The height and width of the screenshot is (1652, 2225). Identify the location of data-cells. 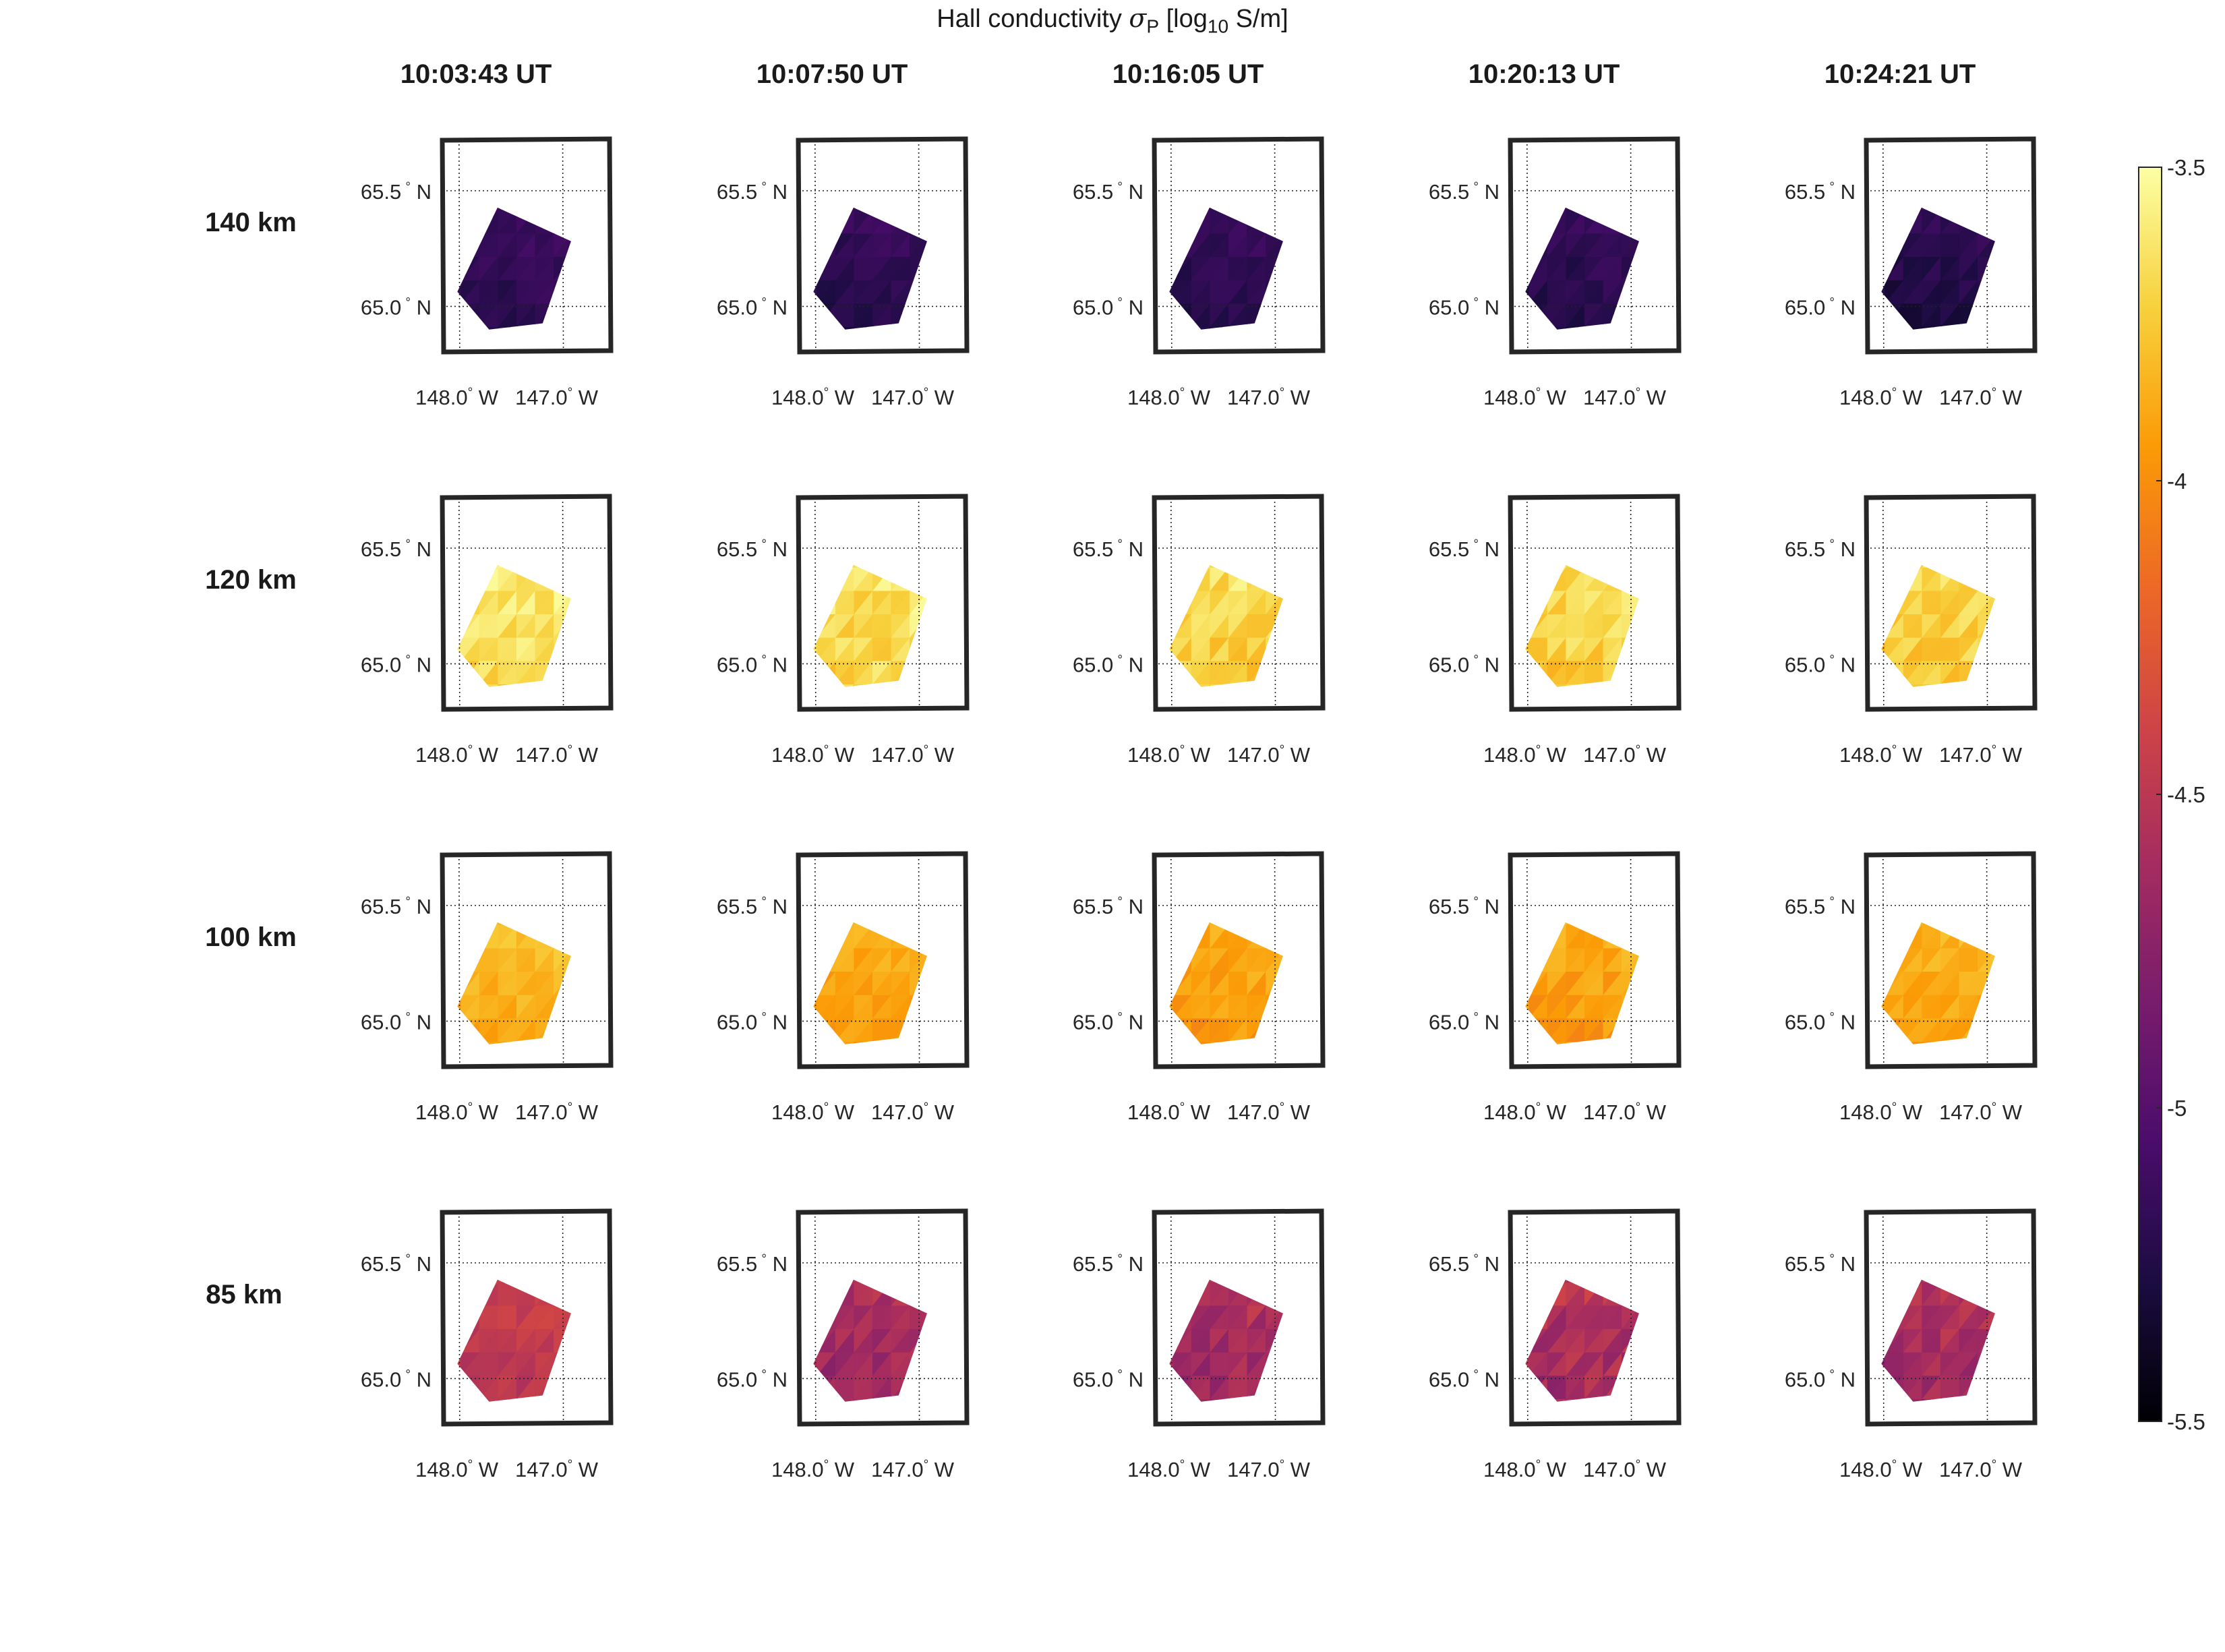
(1582, 592).